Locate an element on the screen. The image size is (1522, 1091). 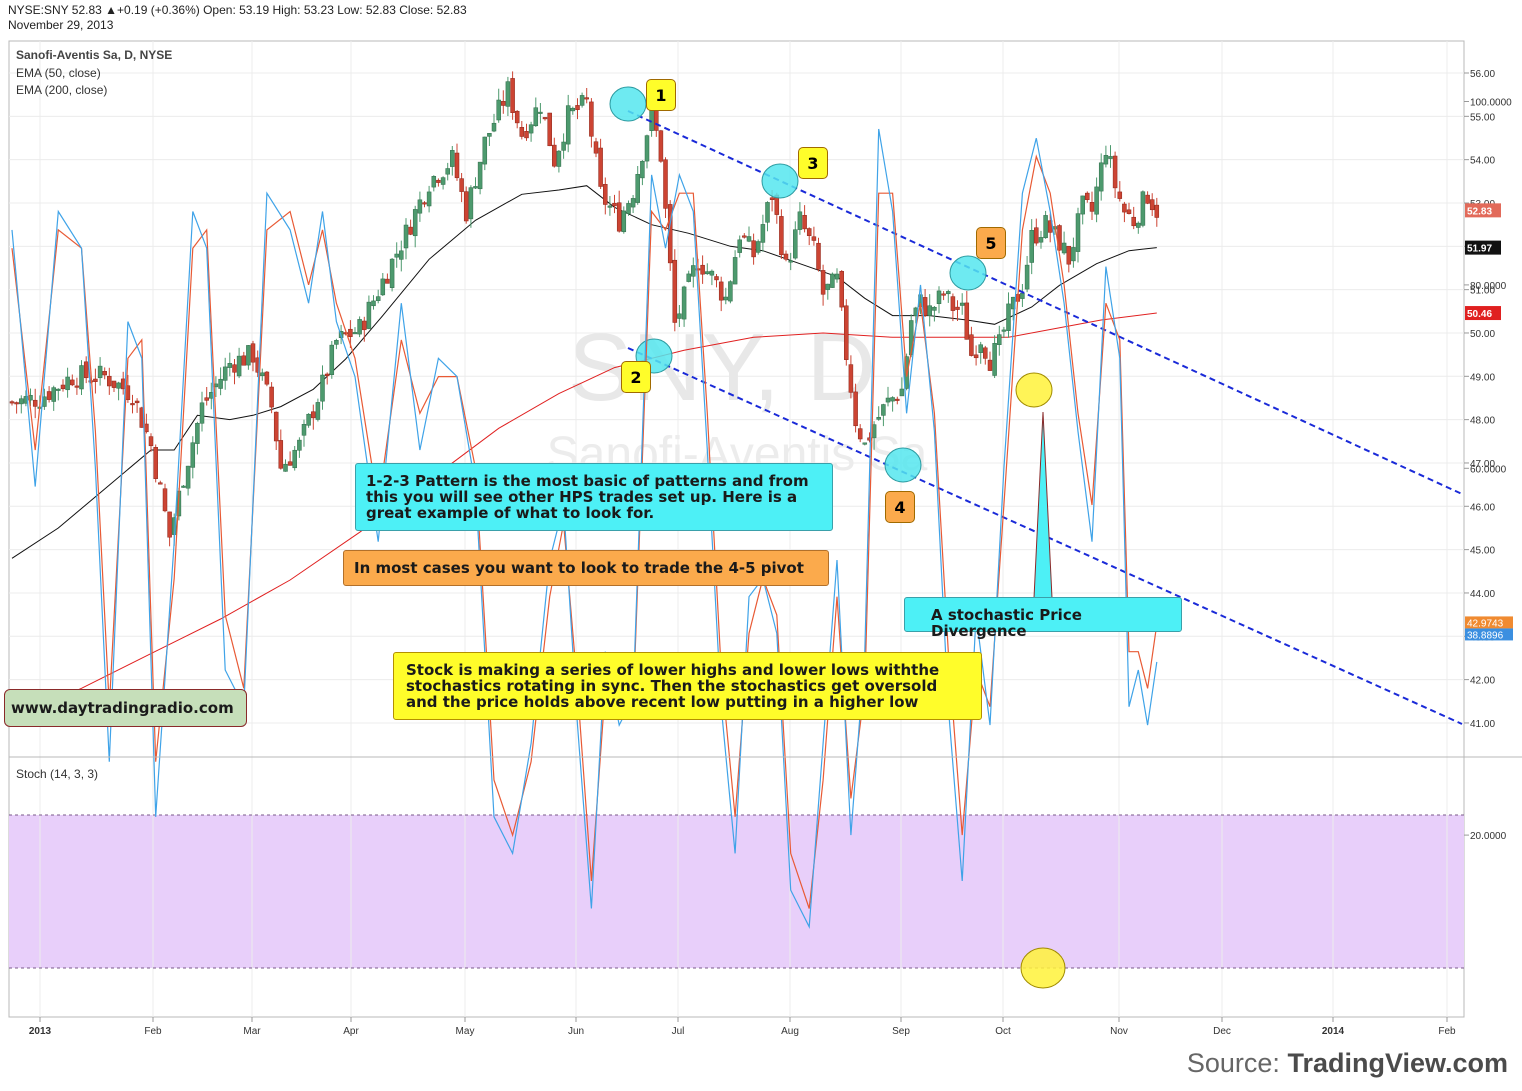
price-divergence-marker is located at coordinates (1034, 390).